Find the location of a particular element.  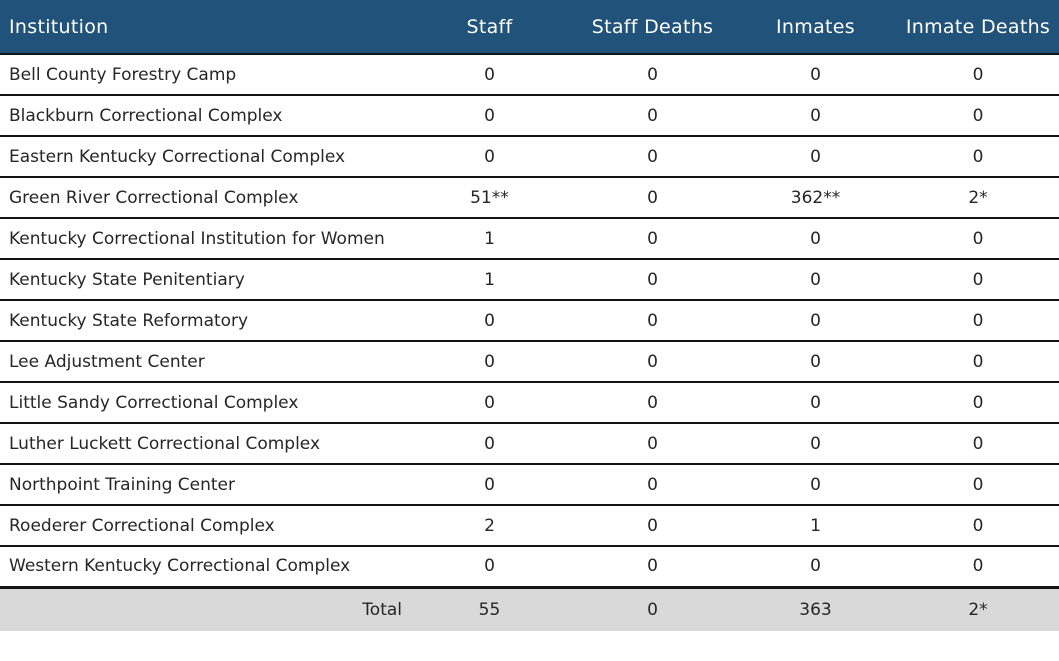

table-row: Lee Adjustment Center 0 0 0 0 is located at coordinates (529, 362).